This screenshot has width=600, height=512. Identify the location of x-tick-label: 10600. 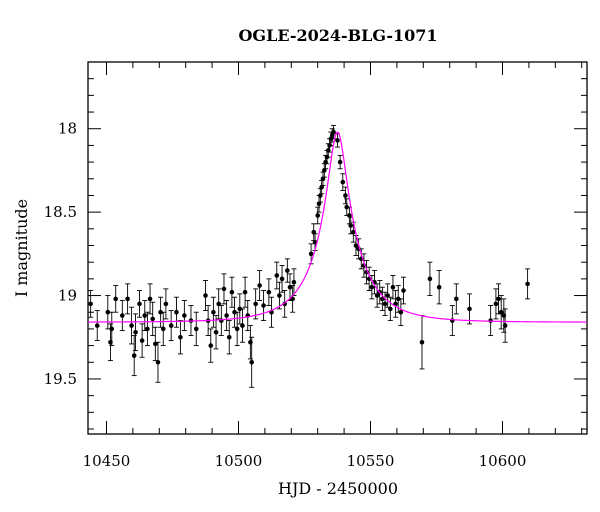
(503, 461).